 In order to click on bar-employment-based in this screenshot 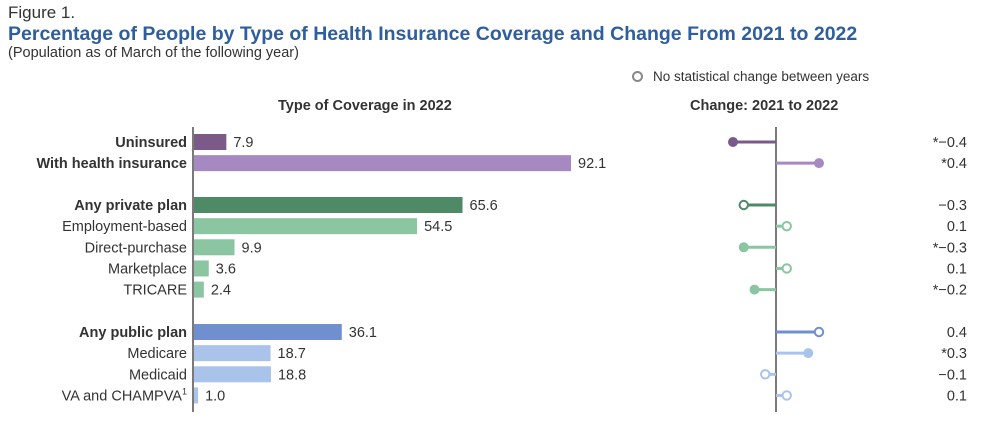, I will do `click(306, 226)`.